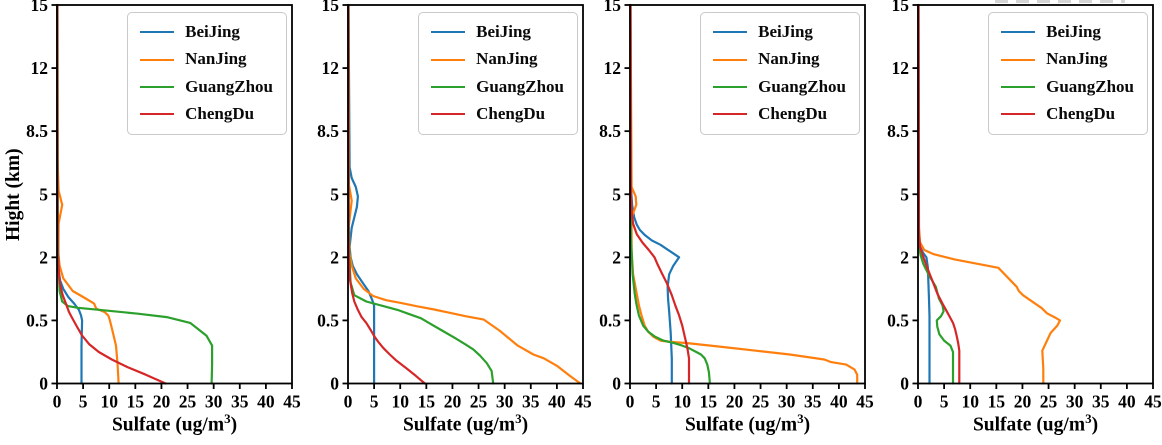  What do you see at coordinates (989, 194) in the screenshot?
I see `series-line-nanjing` at bounding box center [989, 194].